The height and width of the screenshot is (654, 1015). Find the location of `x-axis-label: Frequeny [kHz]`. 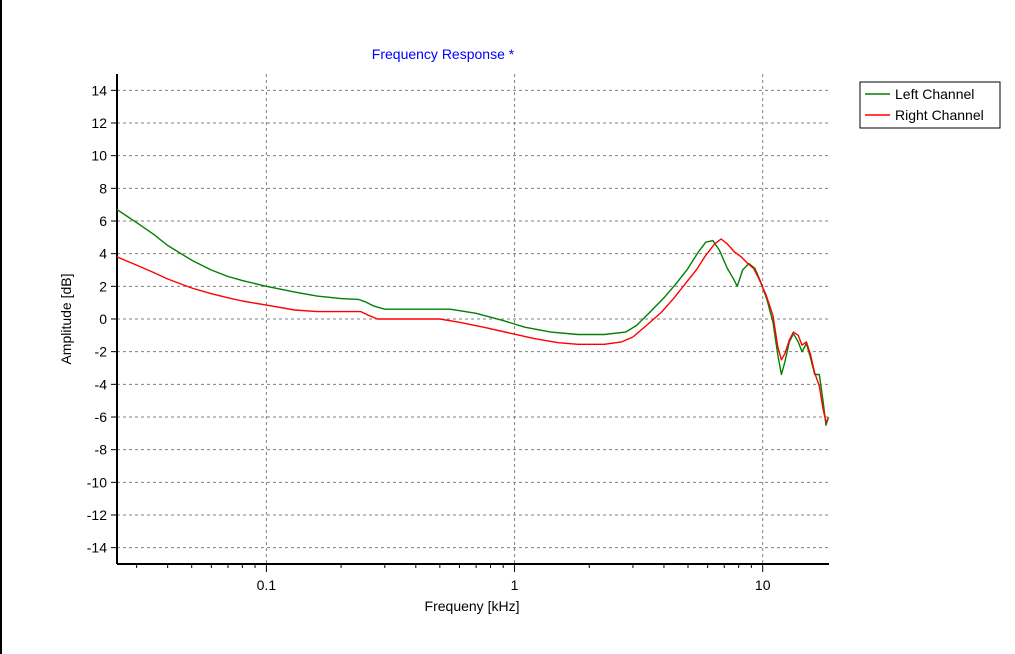

x-axis-label: Frequeny [kHz] is located at coordinates (472, 606).